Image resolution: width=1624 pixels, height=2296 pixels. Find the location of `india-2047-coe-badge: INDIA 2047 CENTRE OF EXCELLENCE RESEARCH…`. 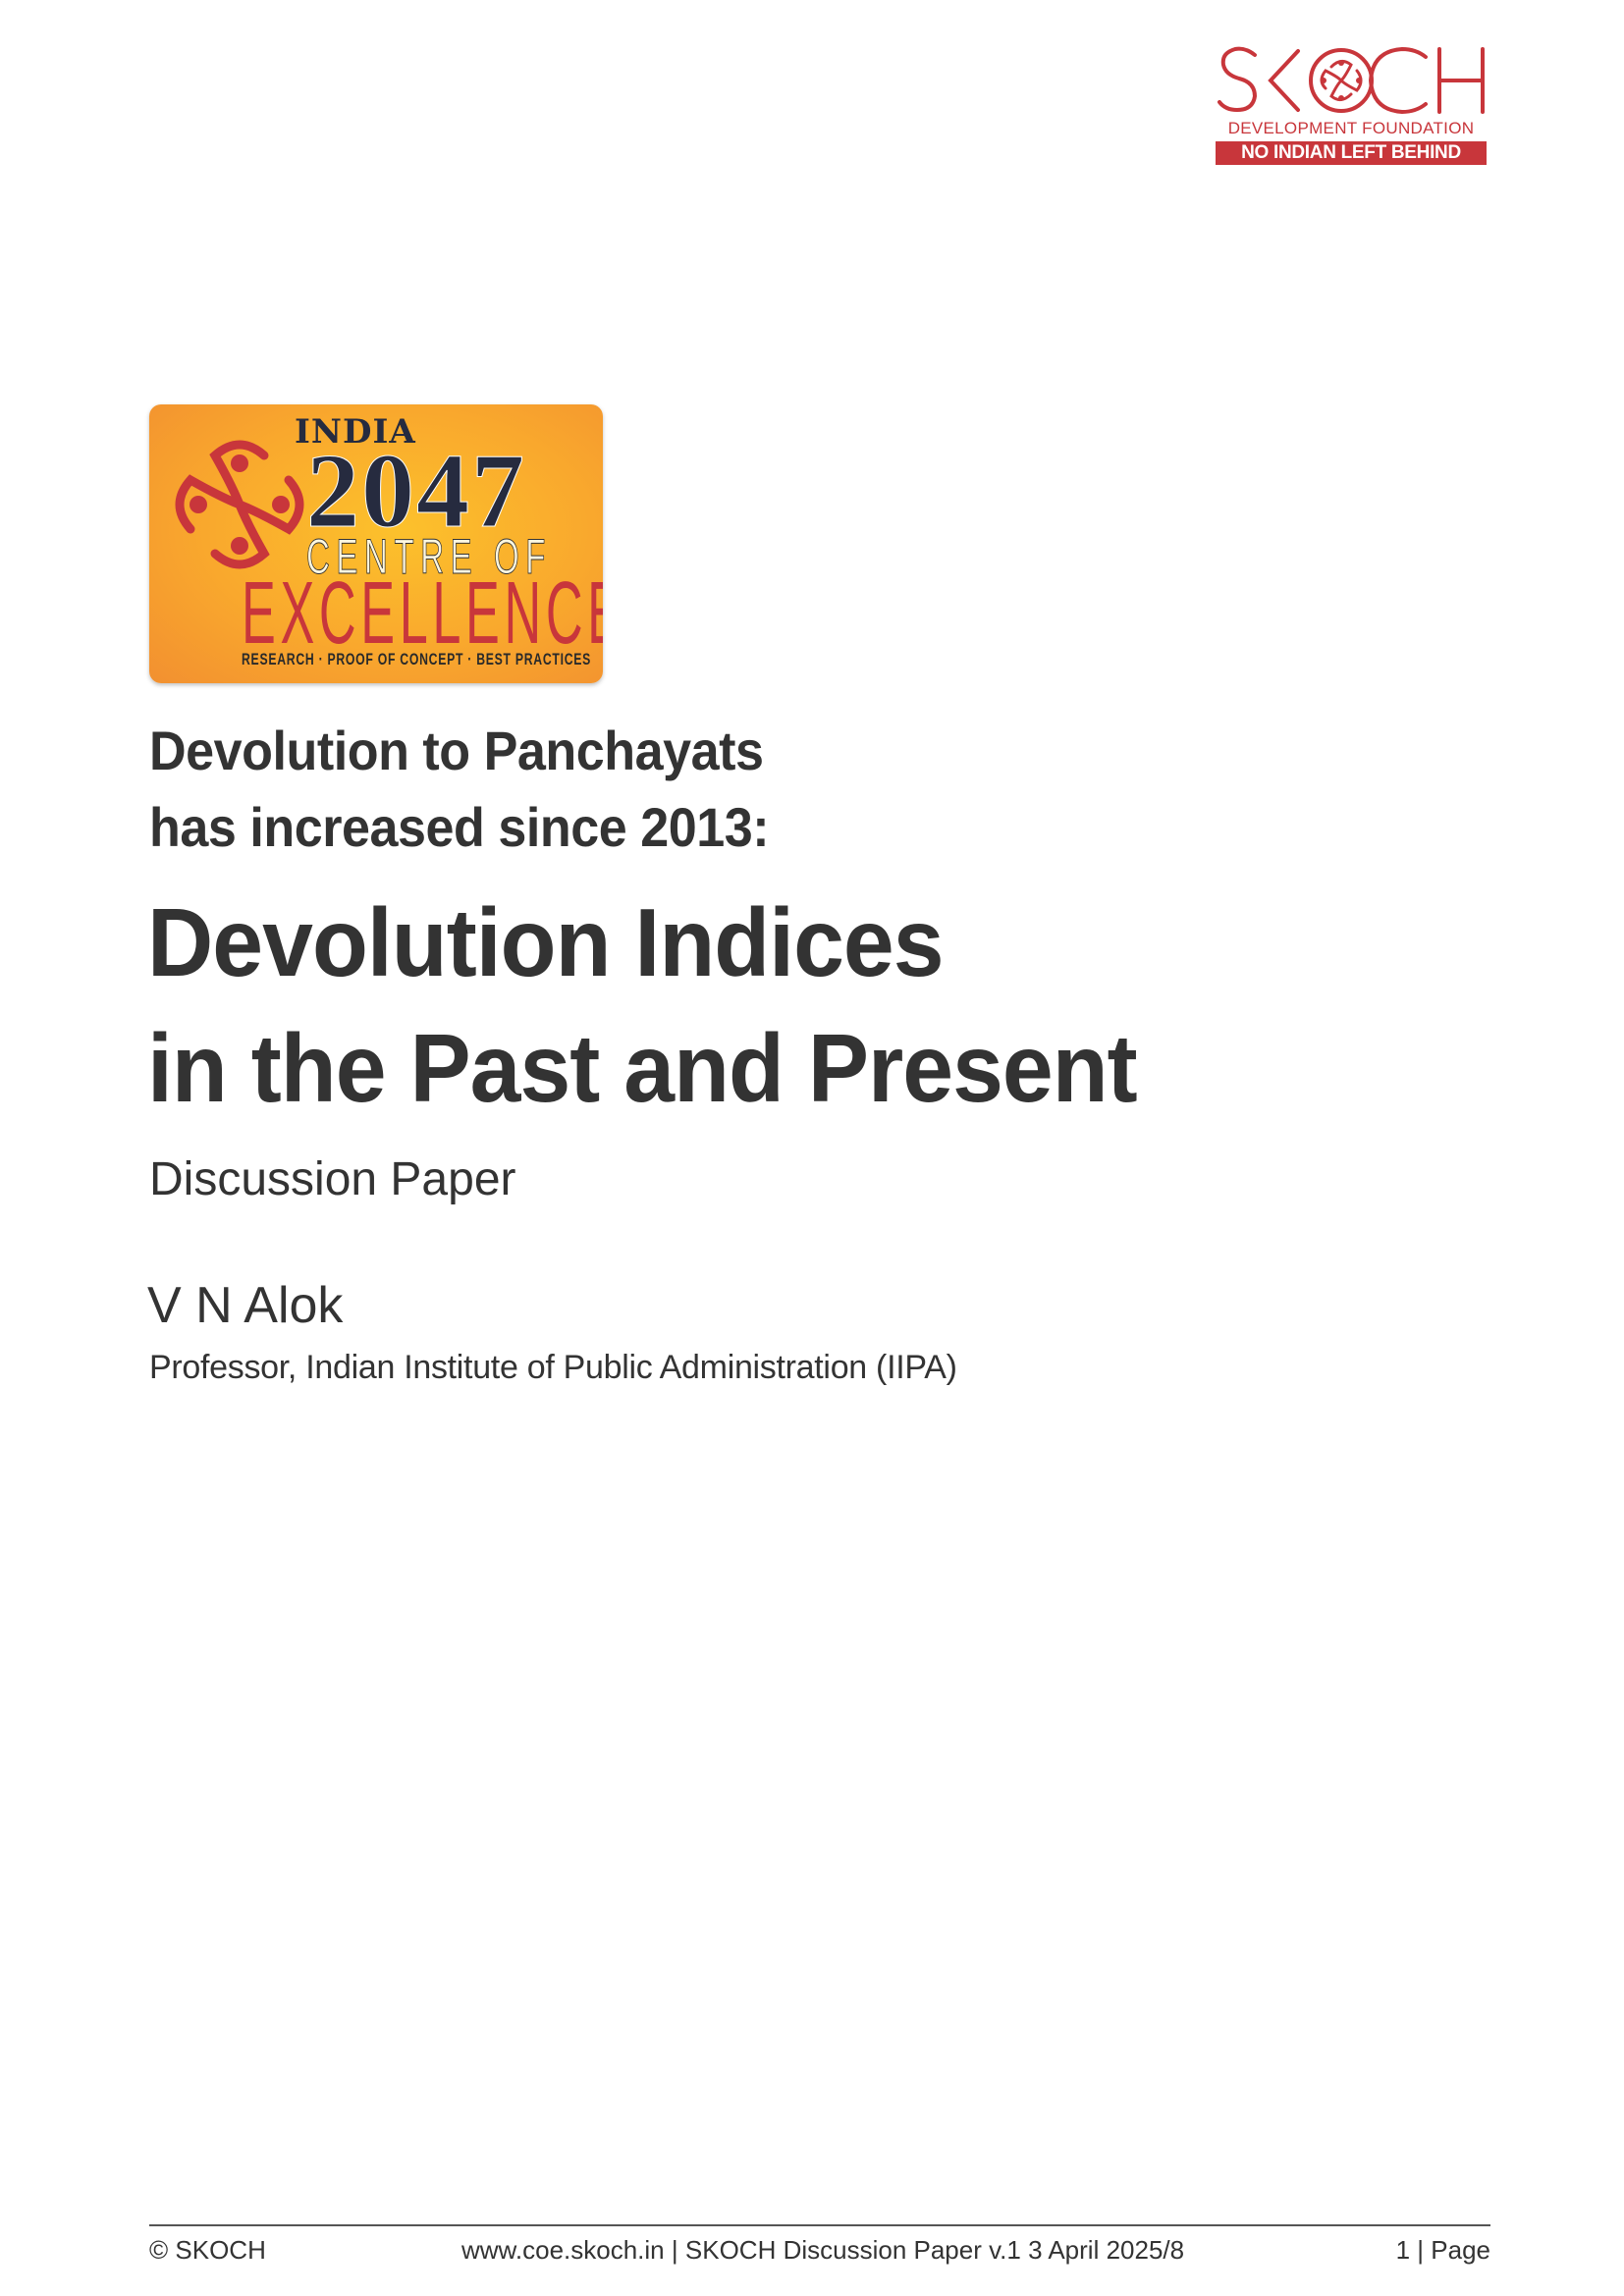

india-2047-coe-badge: INDIA 2047 CENTRE OF EXCELLENCE RESEARCH… is located at coordinates (376, 543).